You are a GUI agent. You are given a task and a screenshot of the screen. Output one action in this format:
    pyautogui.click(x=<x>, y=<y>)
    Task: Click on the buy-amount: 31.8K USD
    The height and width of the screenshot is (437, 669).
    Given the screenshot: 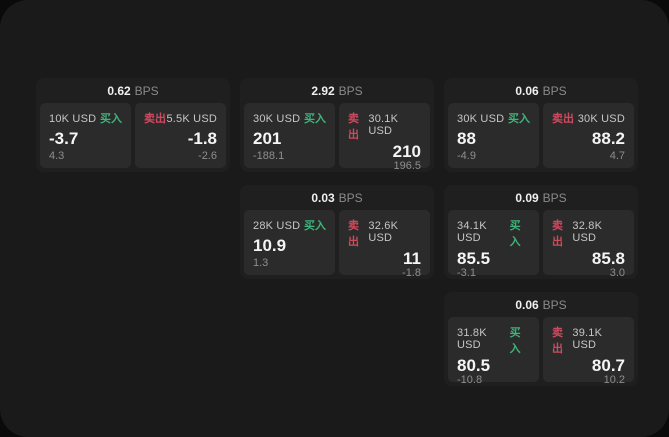 What is the action you would take?
    pyautogui.click(x=472, y=339)
    